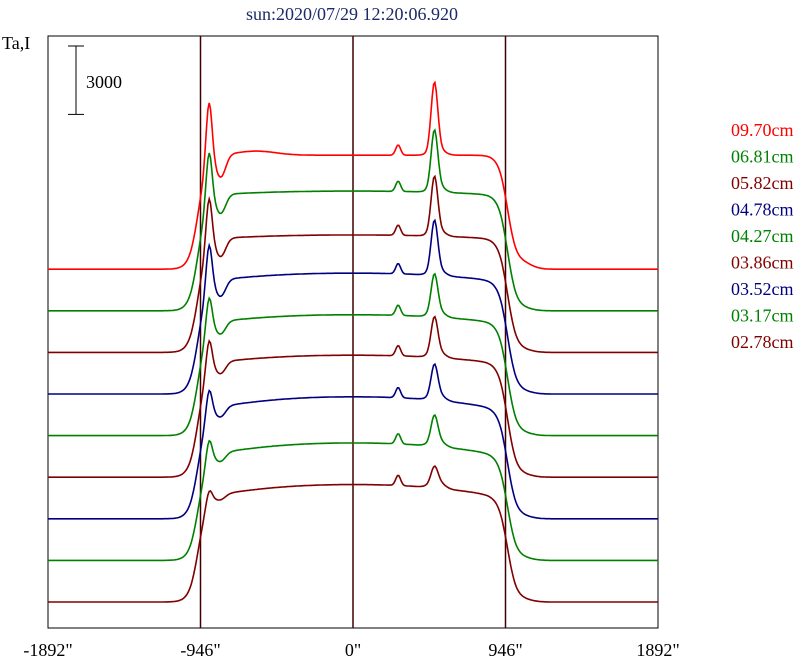 This screenshot has height=662, width=807. Describe the element at coordinates (352, 14) in the screenshot. I see `chart-title: sun:2020/07/29 12:20:06.920` at that location.